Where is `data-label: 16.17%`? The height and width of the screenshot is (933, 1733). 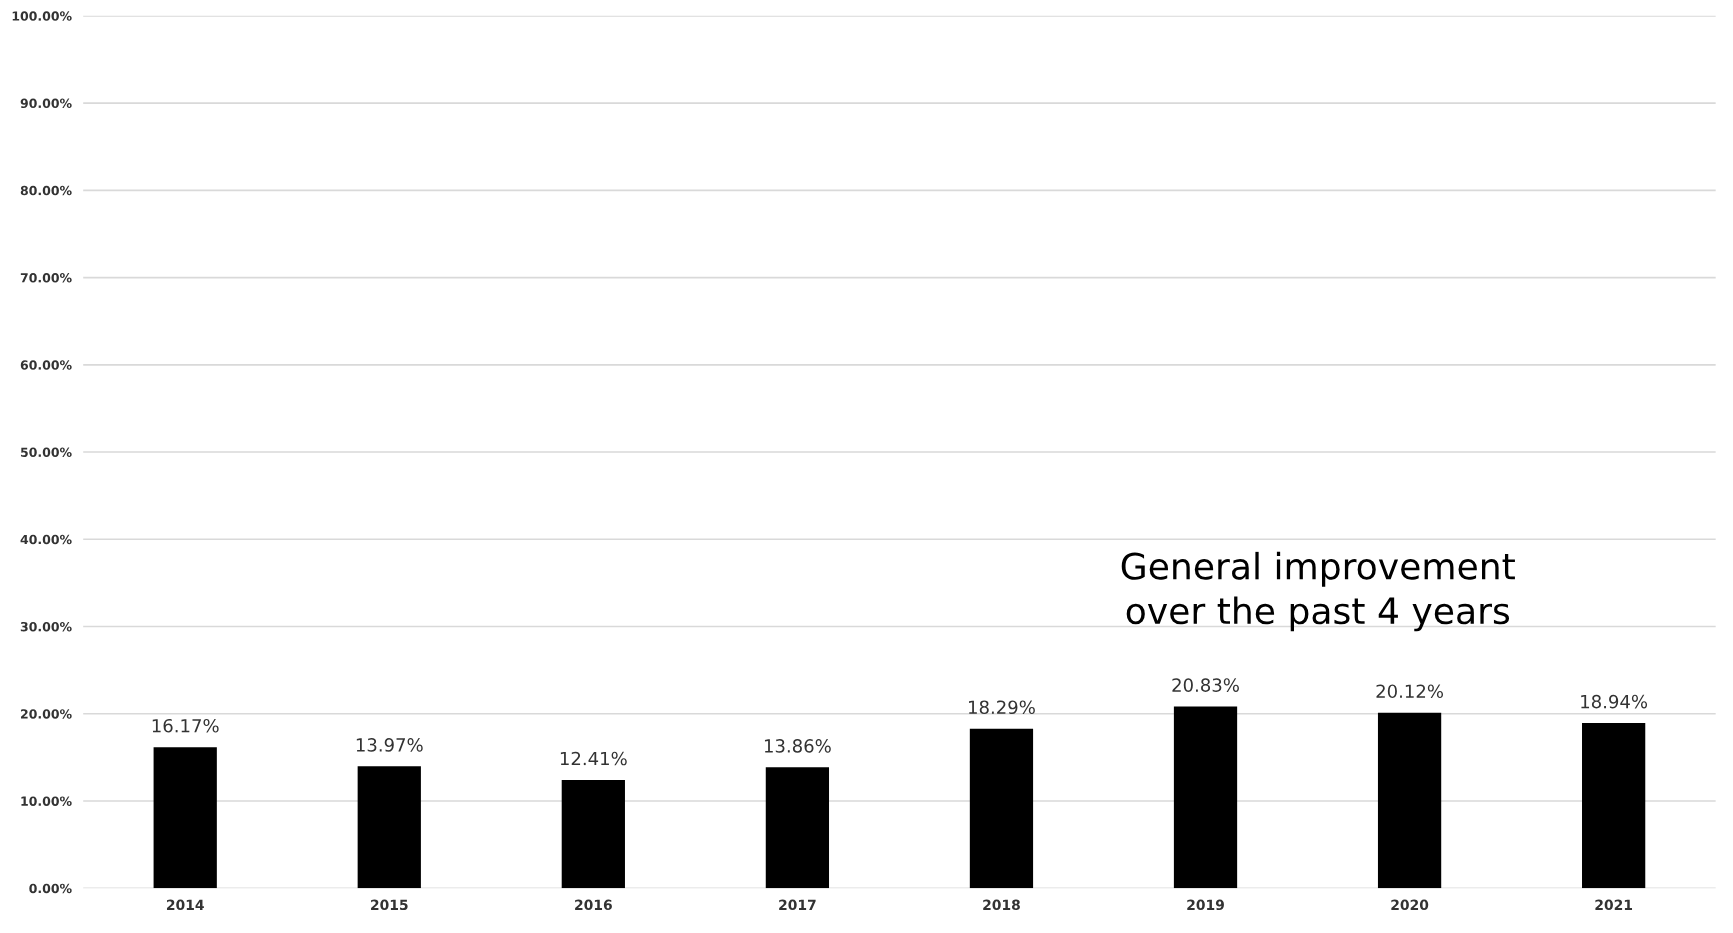 data-label: 16.17% is located at coordinates (185, 725).